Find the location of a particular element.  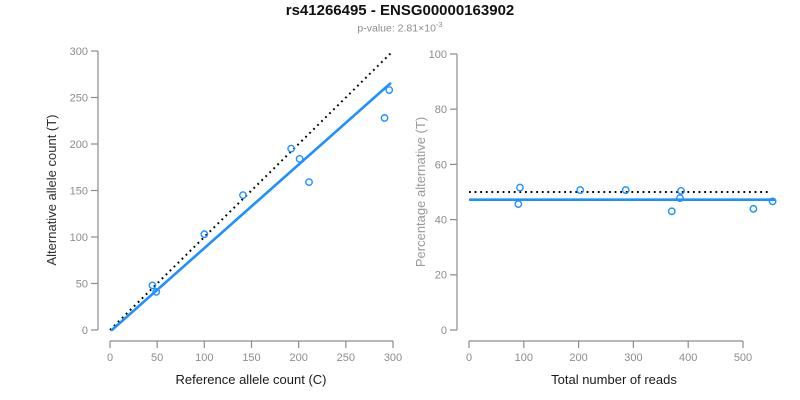

x-tick-label: 500 is located at coordinates (743, 358).